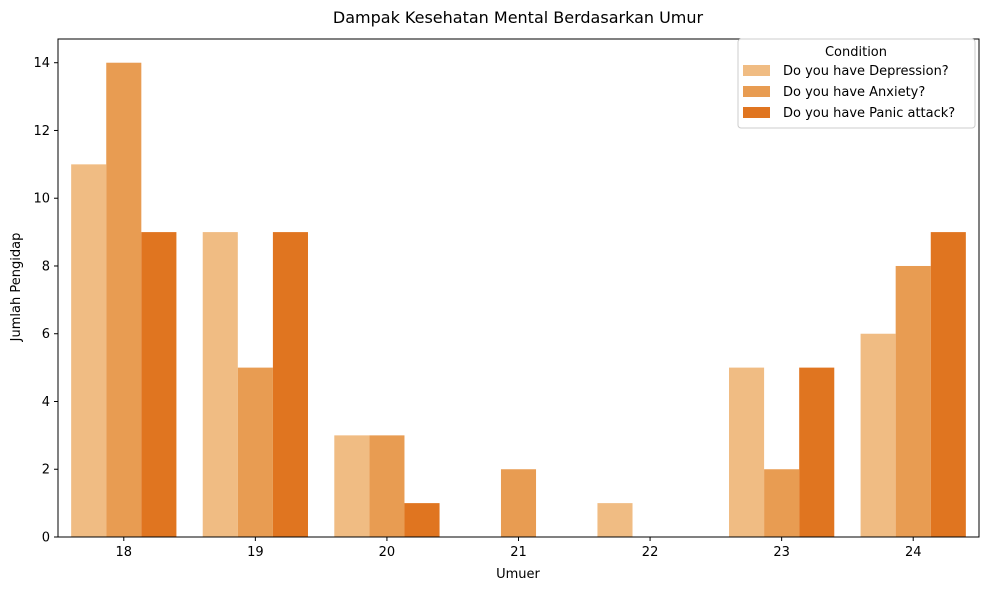 The width and height of the screenshot is (989, 590). I want to click on legend-label: Do you have Panic attack?, so click(869, 113).